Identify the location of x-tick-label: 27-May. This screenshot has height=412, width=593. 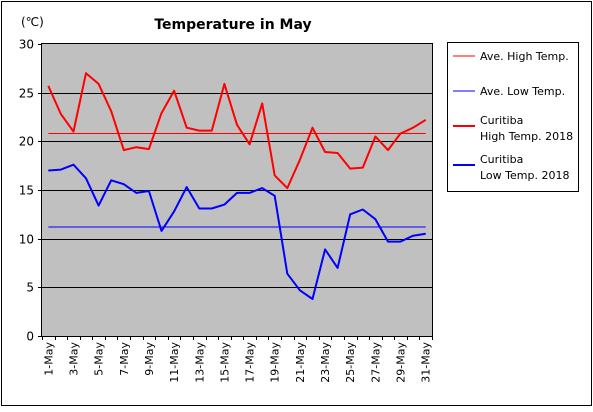
(375, 362).